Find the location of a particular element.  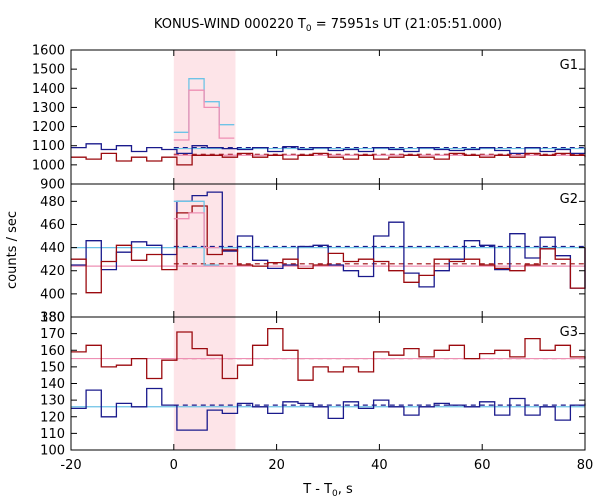

y-tick-label: 150 is located at coordinates (52, 367).